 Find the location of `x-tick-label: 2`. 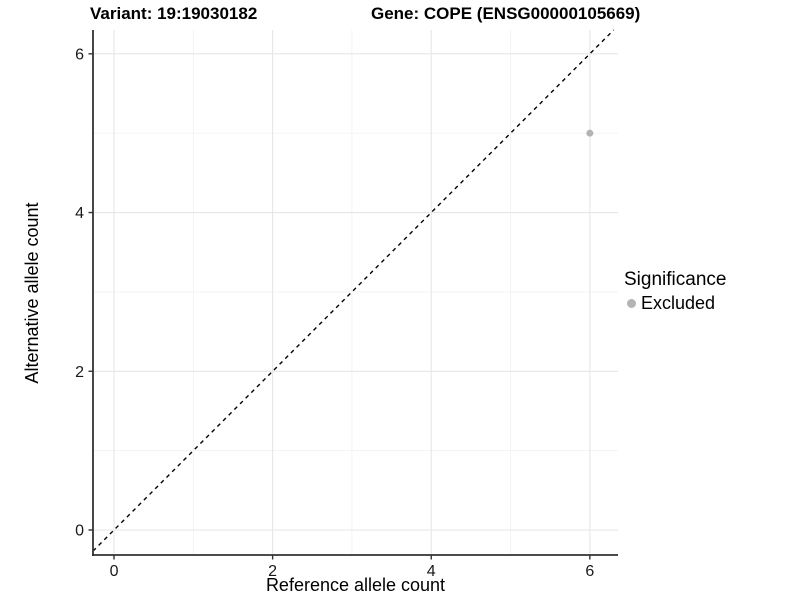

x-tick-label: 2 is located at coordinates (272, 571).